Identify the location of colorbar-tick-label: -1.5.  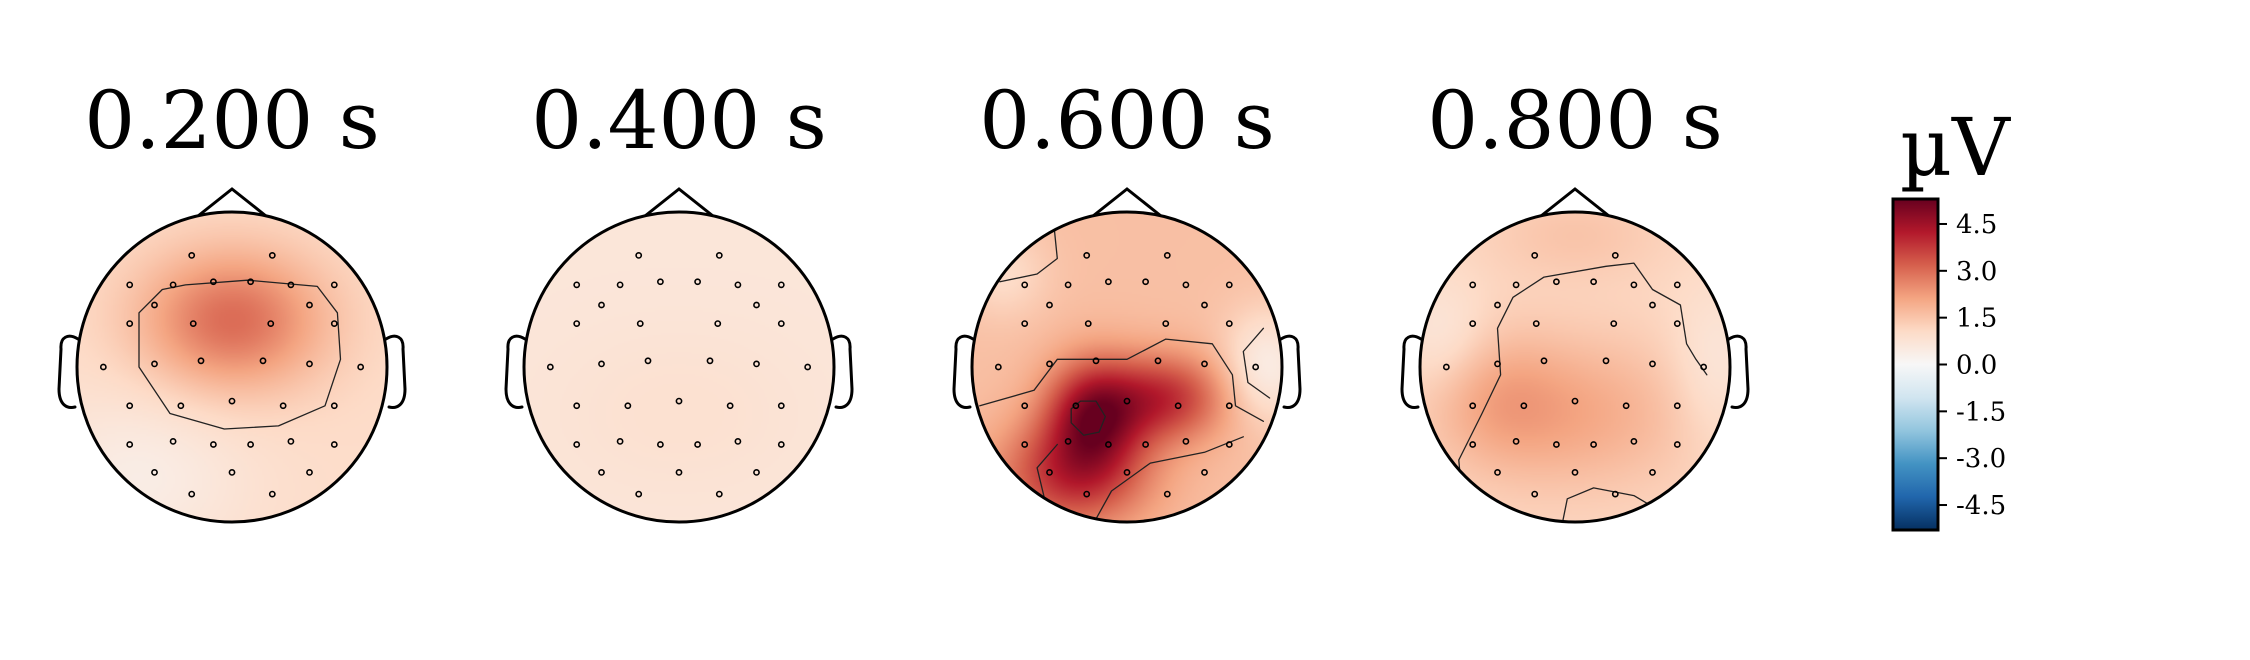
(1981, 412).